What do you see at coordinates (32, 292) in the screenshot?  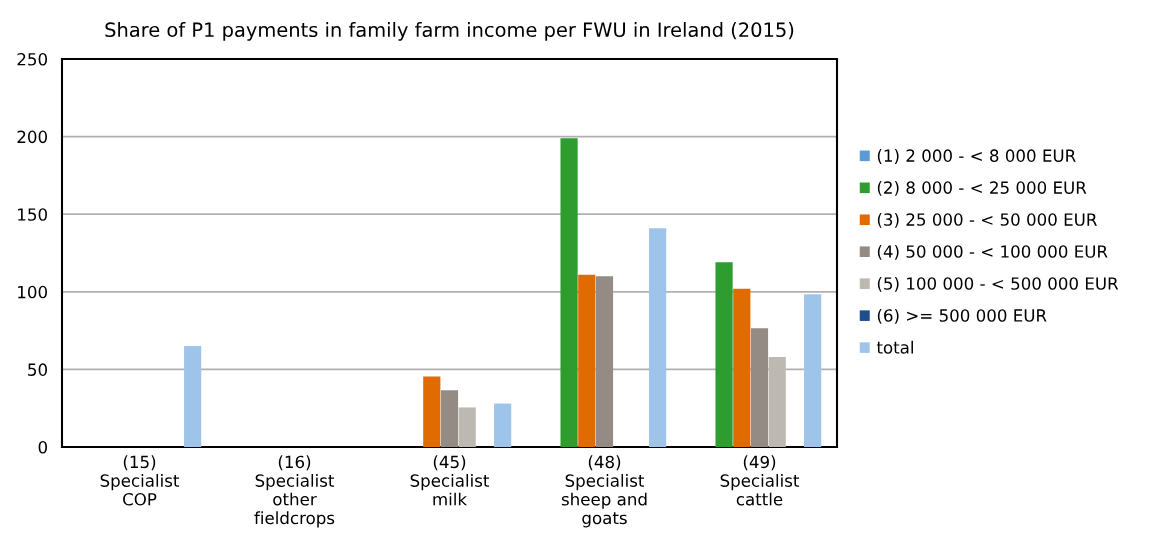 I see `y-tick-label: 100` at bounding box center [32, 292].